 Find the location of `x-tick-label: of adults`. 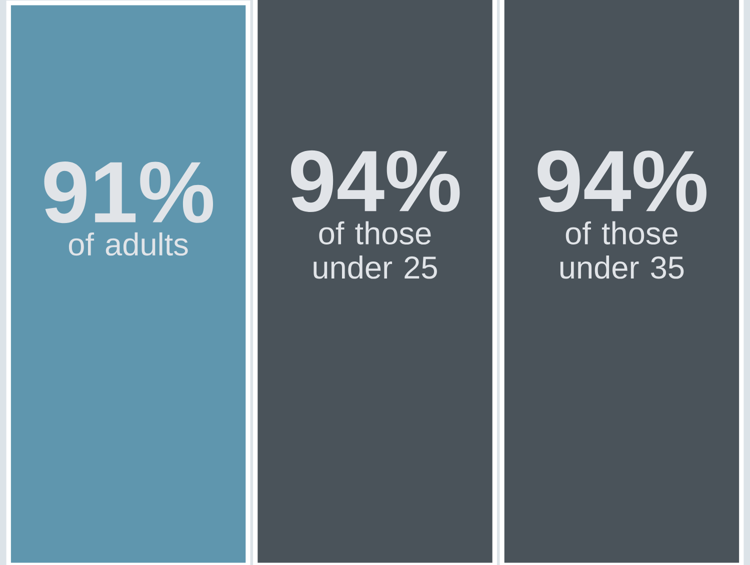

x-tick-label: of adults is located at coordinates (128, 244).